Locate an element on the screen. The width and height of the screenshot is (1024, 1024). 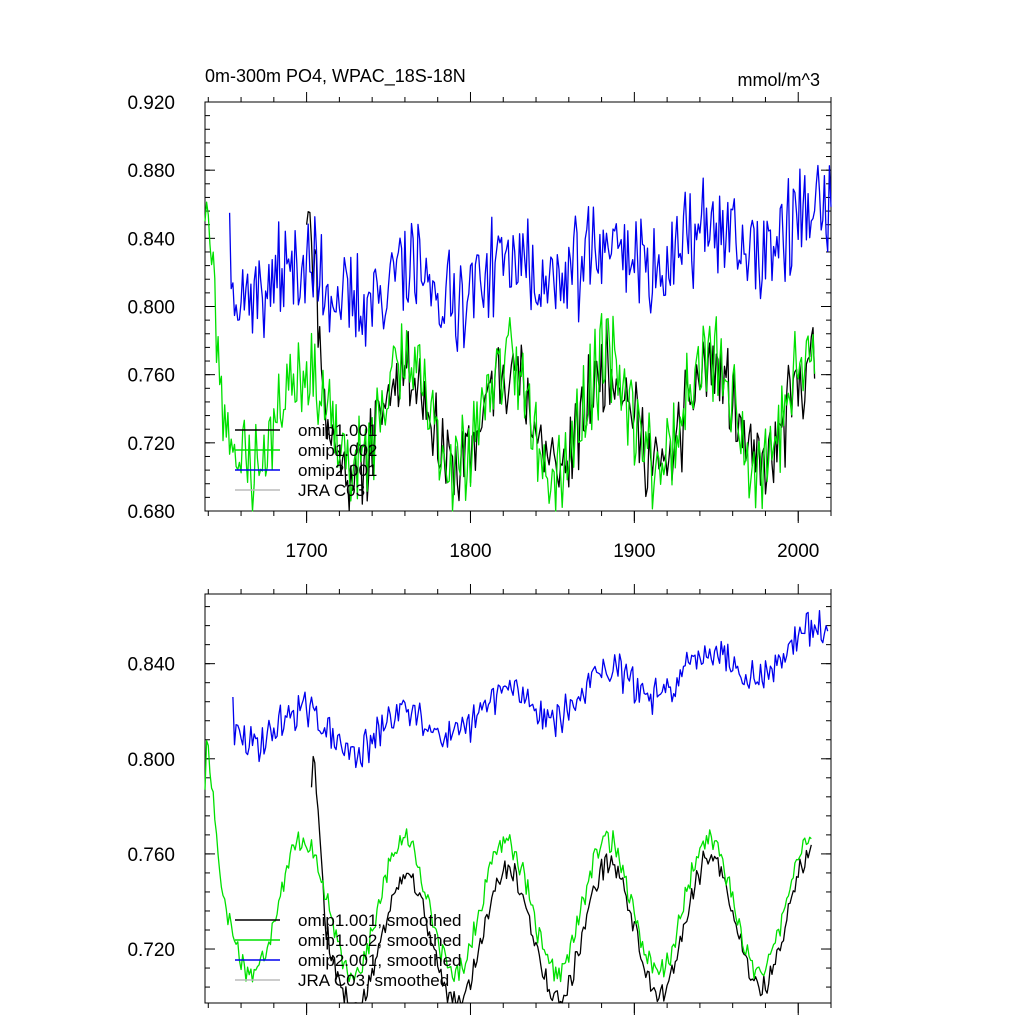
top-panel-units: mmol/m^3 is located at coordinates (779, 80).